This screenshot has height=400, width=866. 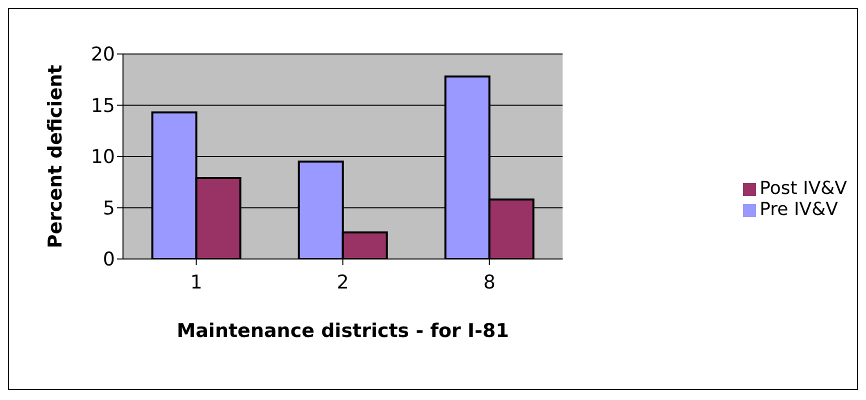 I want to click on x-tick-label: 2, so click(x=342, y=282).